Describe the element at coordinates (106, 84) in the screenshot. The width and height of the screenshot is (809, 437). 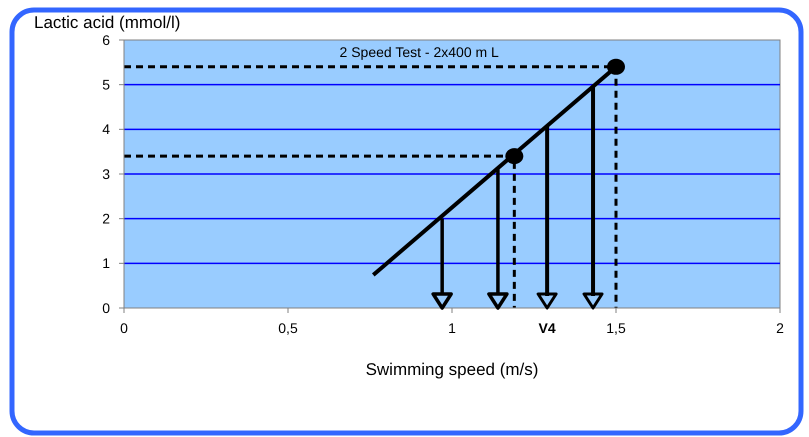
I see `y-tick-label: 5` at that location.